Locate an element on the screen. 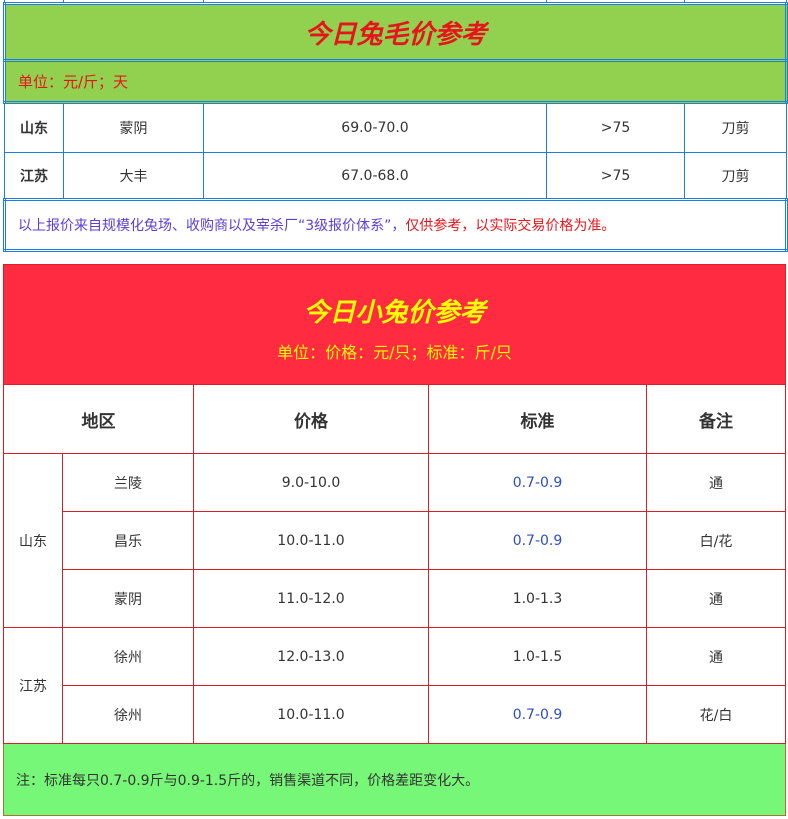  wool-title: 今日兔毛价参考 is located at coordinates (395, 32).